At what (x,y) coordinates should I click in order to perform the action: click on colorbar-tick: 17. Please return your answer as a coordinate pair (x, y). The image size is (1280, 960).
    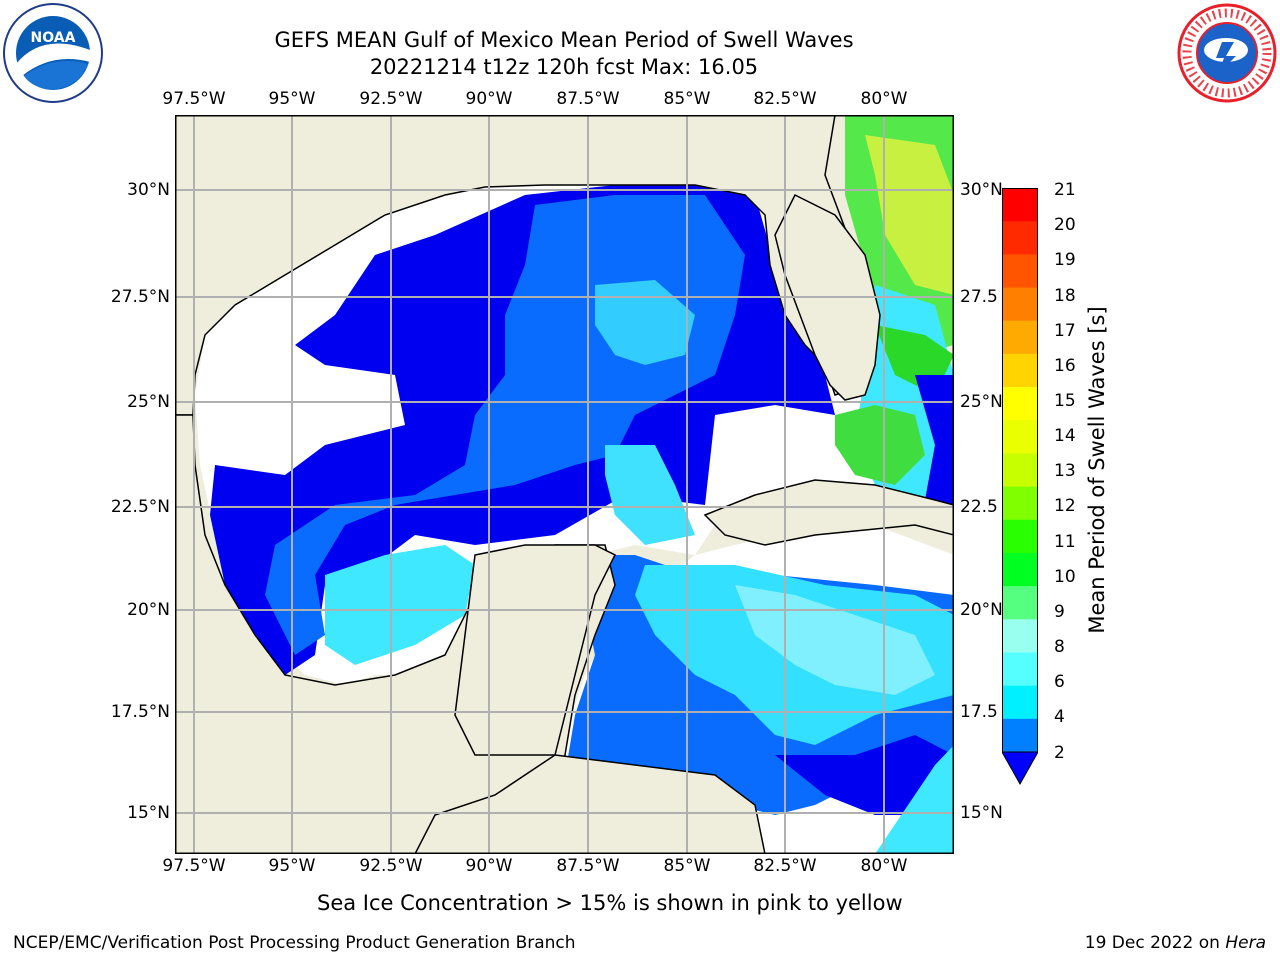
    Looking at the image, I should click on (1065, 331).